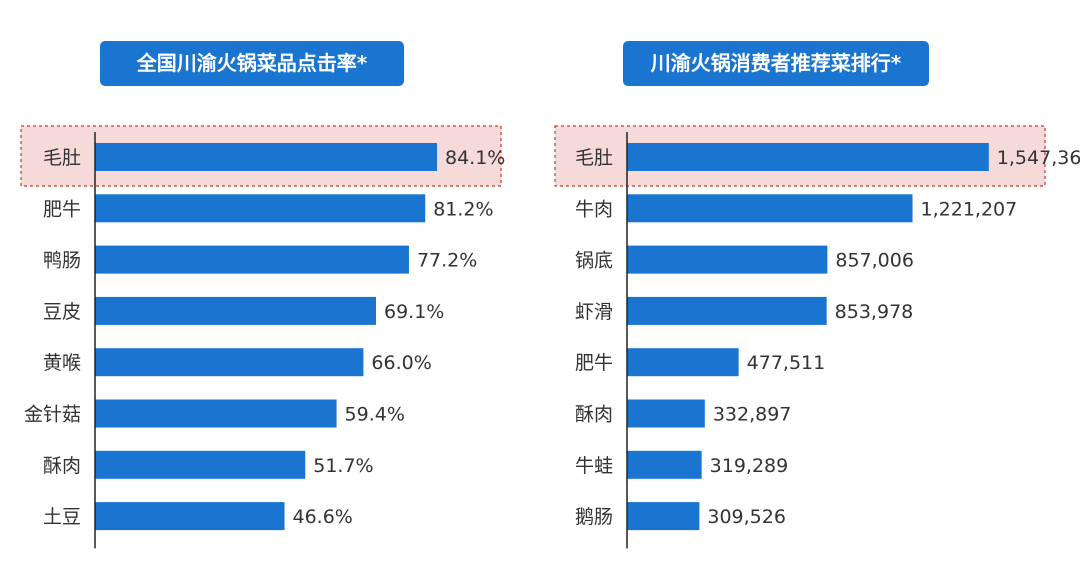 The height and width of the screenshot is (563, 1080). Describe the element at coordinates (62, 363) in the screenshot. I see `category-label-click-rate-4: 黄喉` at that location.